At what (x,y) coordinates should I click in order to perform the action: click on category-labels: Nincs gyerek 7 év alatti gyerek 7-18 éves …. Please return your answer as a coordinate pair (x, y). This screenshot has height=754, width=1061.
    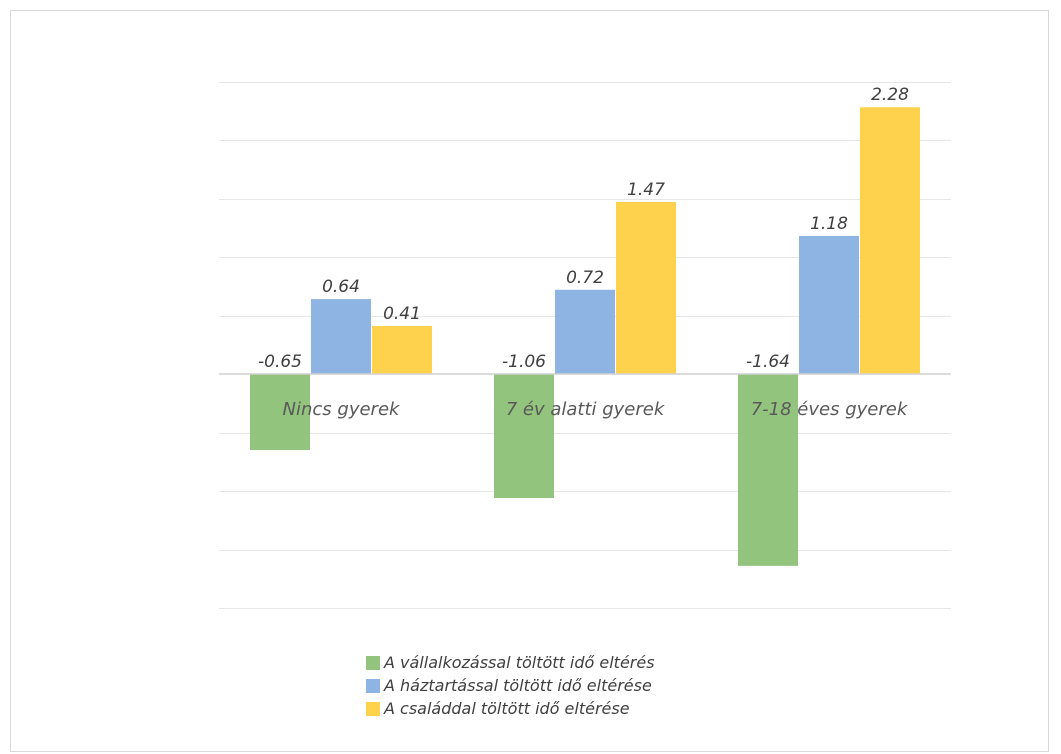
    Looking at the image, I should click on (596, 409).